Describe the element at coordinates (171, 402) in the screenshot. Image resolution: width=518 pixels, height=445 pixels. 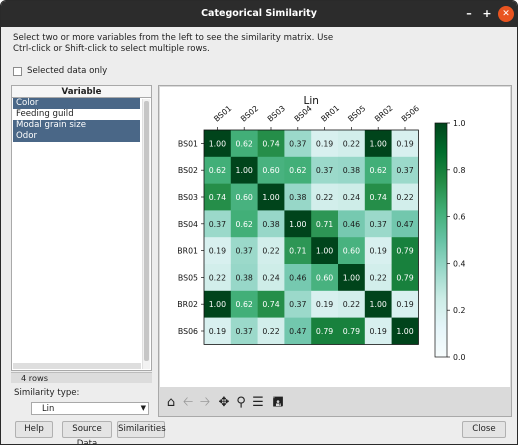
I see `home-icon: ⌂` at that location.